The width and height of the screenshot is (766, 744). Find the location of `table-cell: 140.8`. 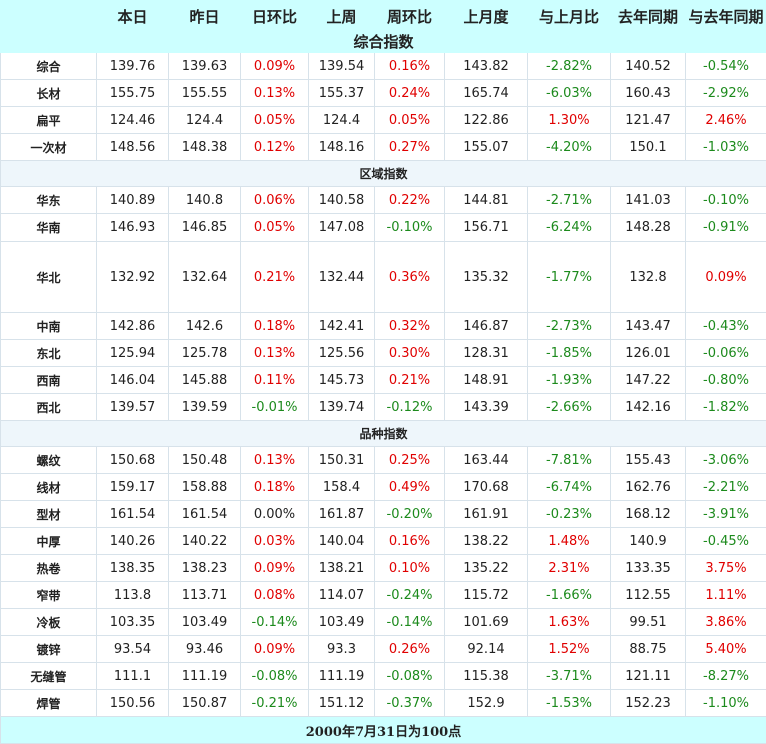

table-cell: 140.8 is located at coordinates (205, 200).